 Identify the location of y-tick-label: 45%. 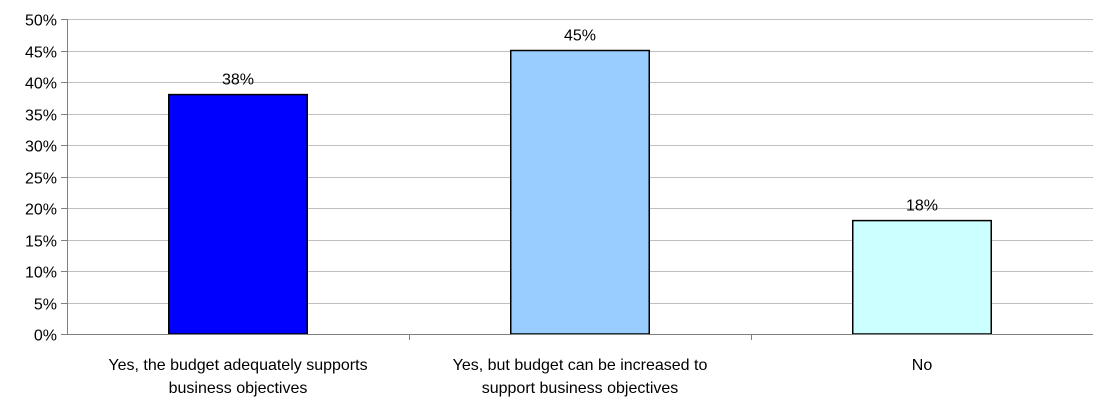
(41, 53).